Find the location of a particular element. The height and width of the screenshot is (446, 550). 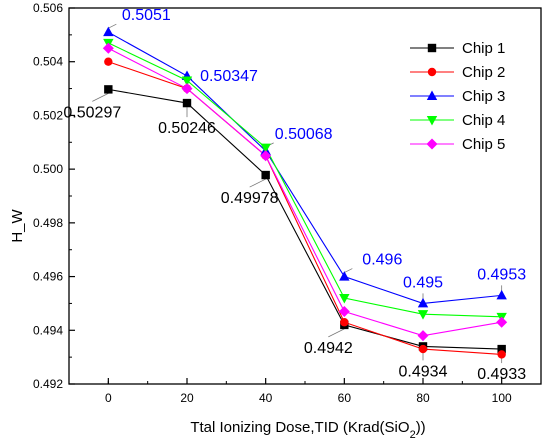

y-tick-label: 0.504 is located at coordinates (48, 62).